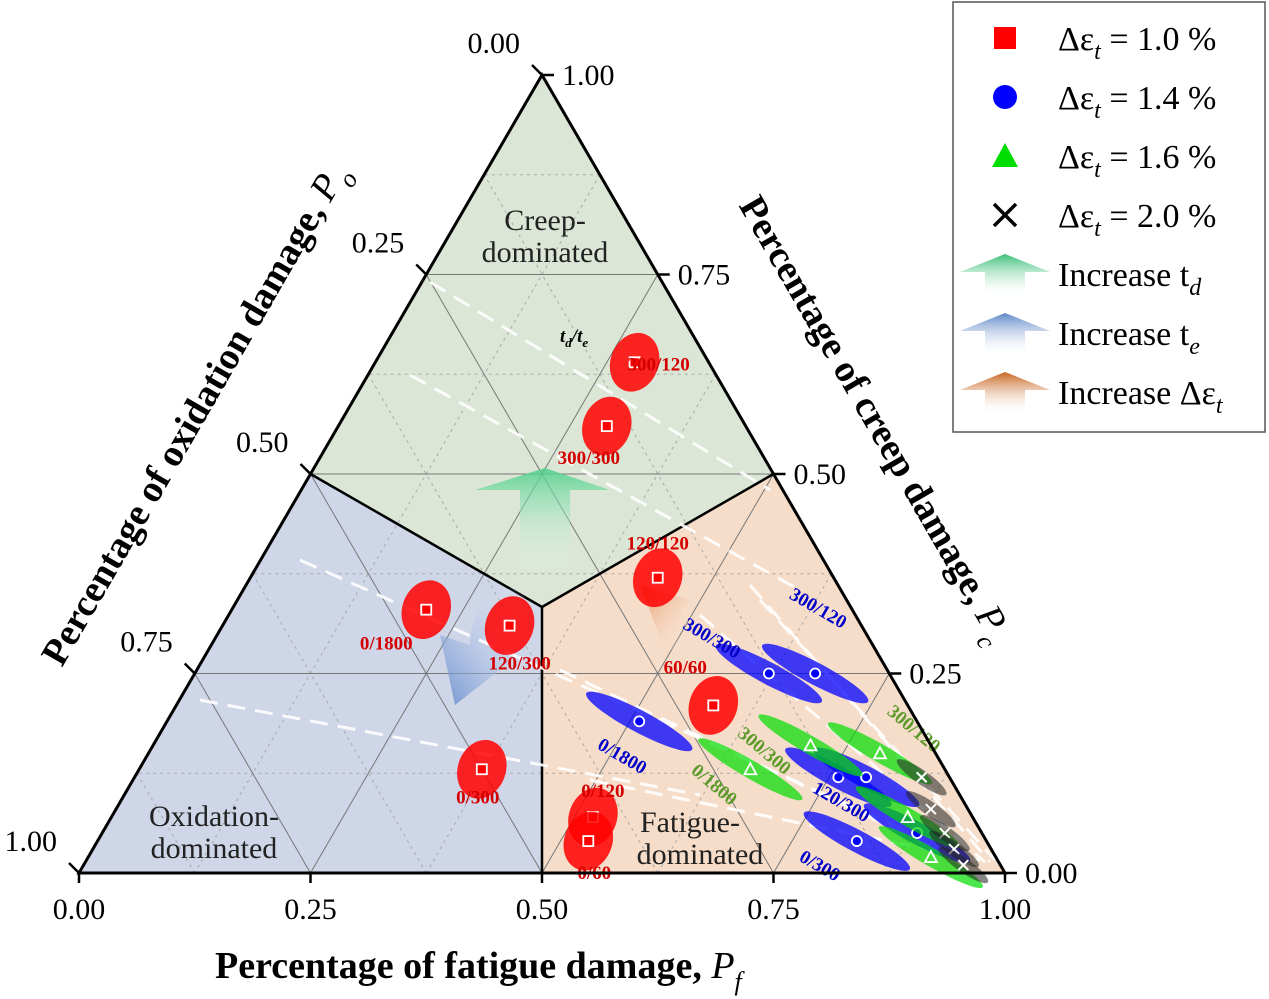 The image size is (1269, 999). What do you see at coordinates (1137, 220) in the screenshot?
I see `legend-label: Δεt = 2.0 %` at bounding box center [1137, 220].